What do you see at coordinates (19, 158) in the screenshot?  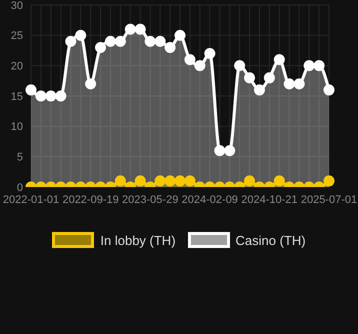 I see `y-tick-label: 5` at bounding box center [19, 158].